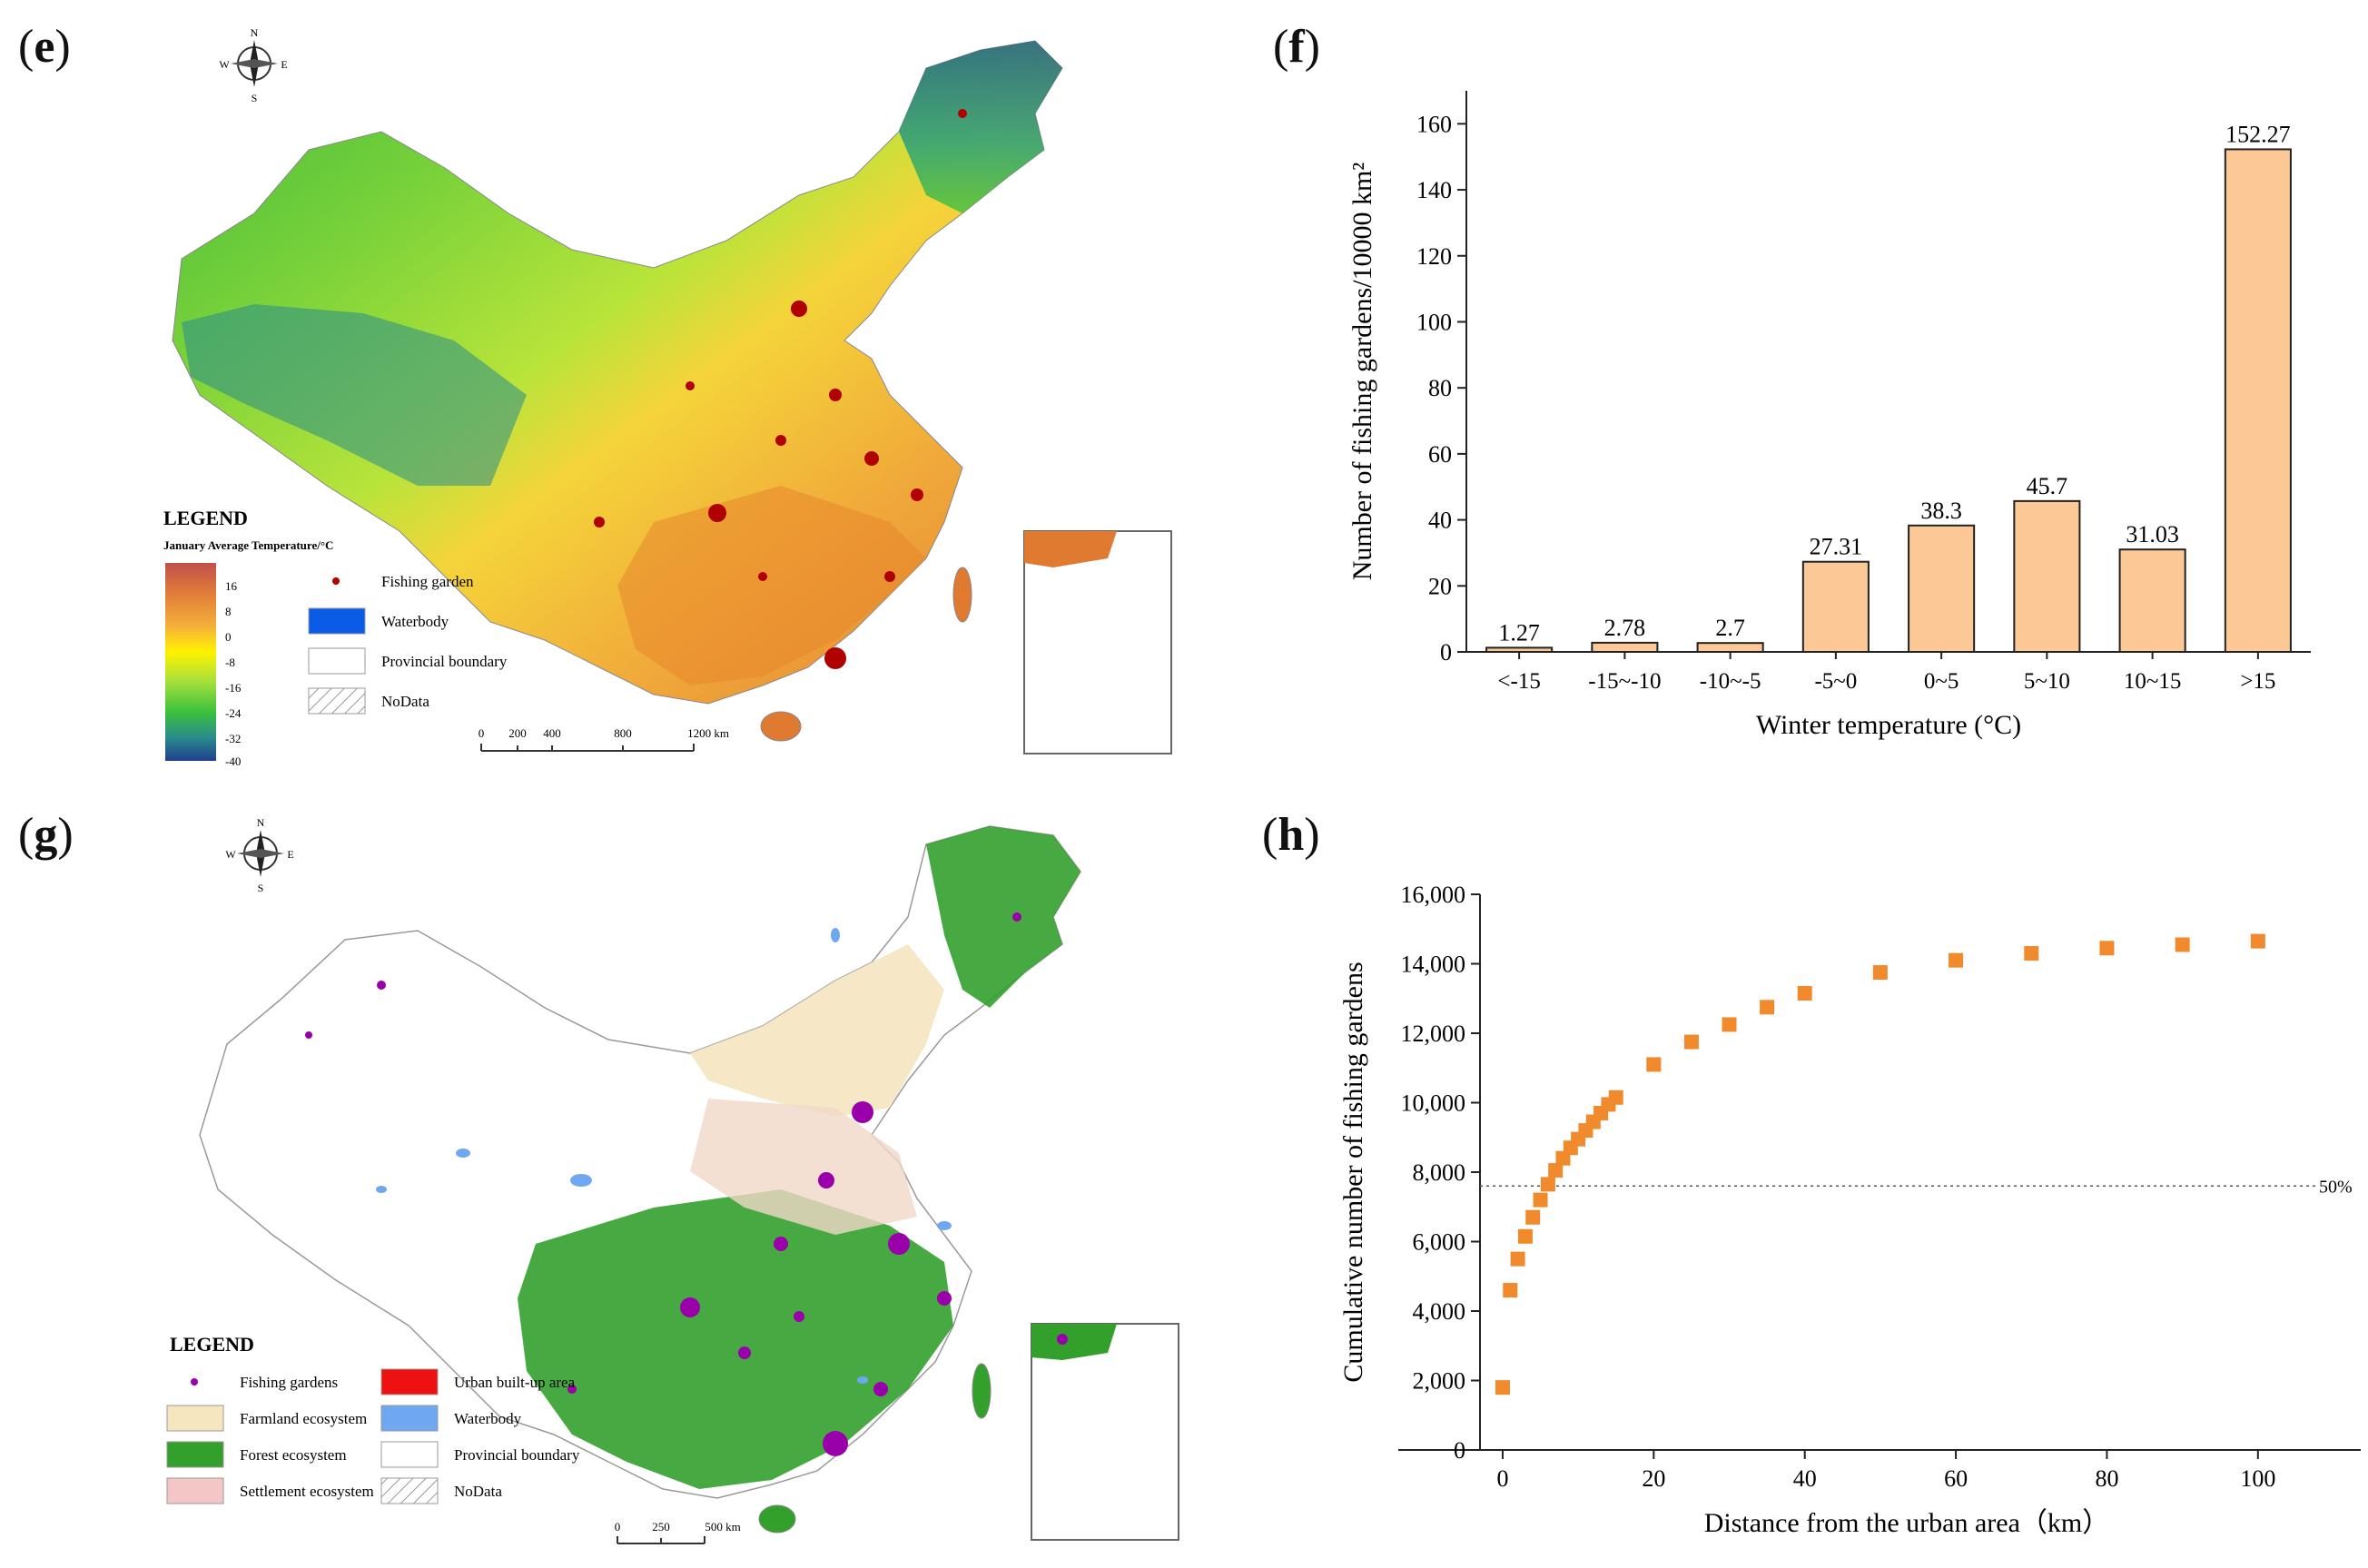  Describe the element at coordinates (1836, 547) in the screenshot. I see `bar-value-label: 27.31` at that location.